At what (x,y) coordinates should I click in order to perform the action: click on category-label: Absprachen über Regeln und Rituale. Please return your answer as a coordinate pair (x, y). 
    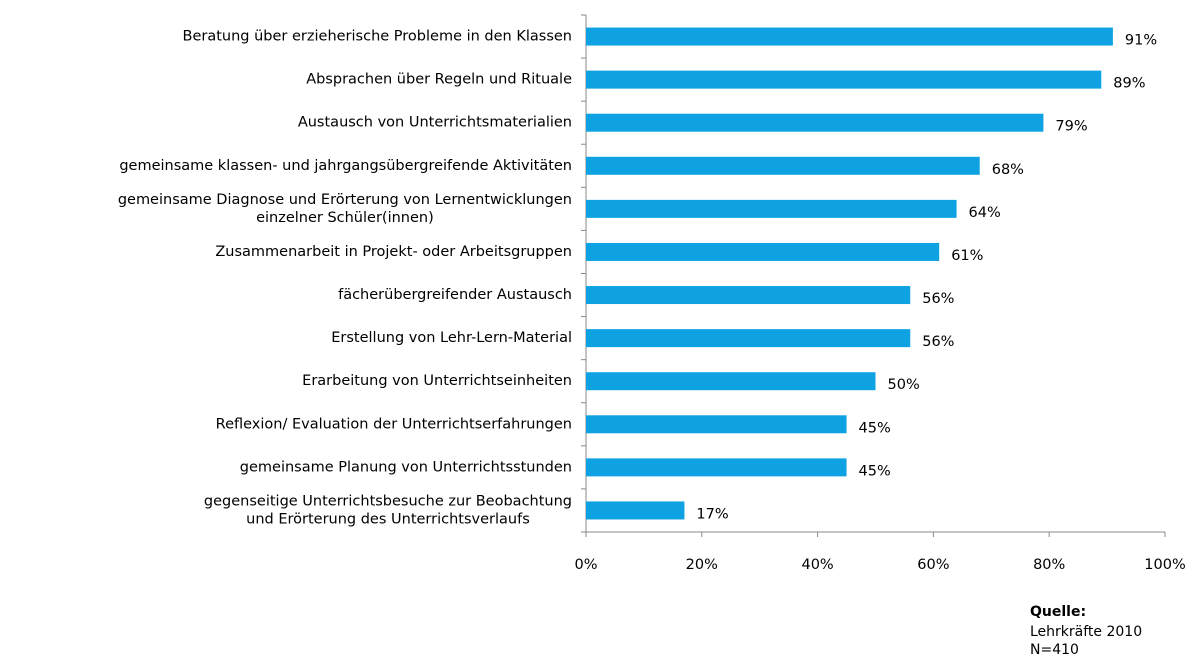
    Looking at the image, I should click on (439, 80).